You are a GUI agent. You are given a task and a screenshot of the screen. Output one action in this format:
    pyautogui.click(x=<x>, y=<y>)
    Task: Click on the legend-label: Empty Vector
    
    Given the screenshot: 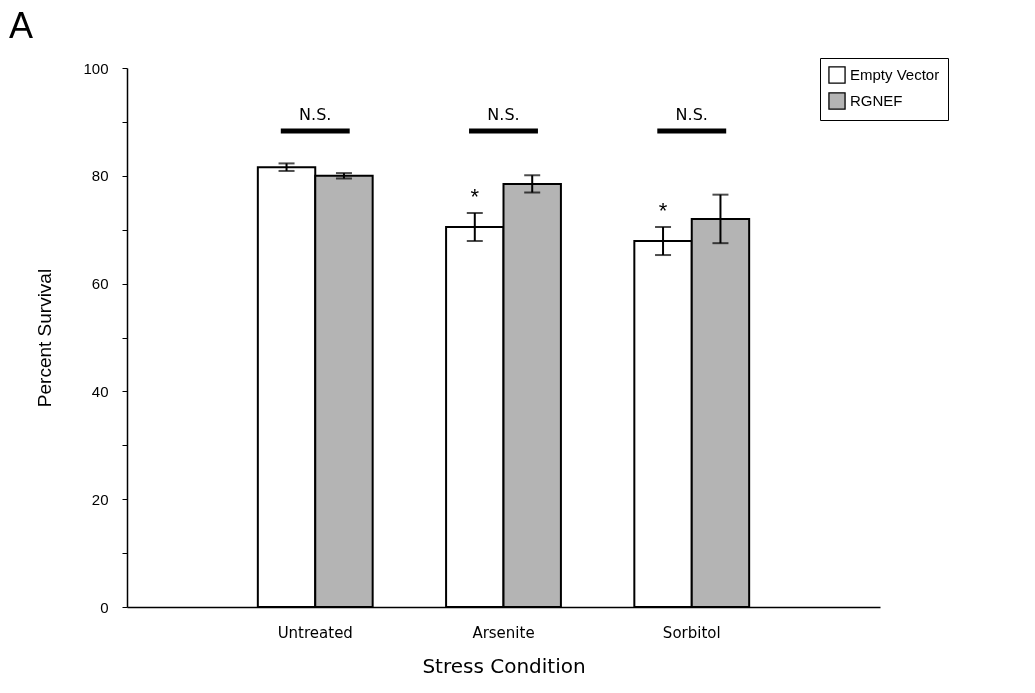 What is the action you would take?
    pyautogui.click(x=895, y=74)
    